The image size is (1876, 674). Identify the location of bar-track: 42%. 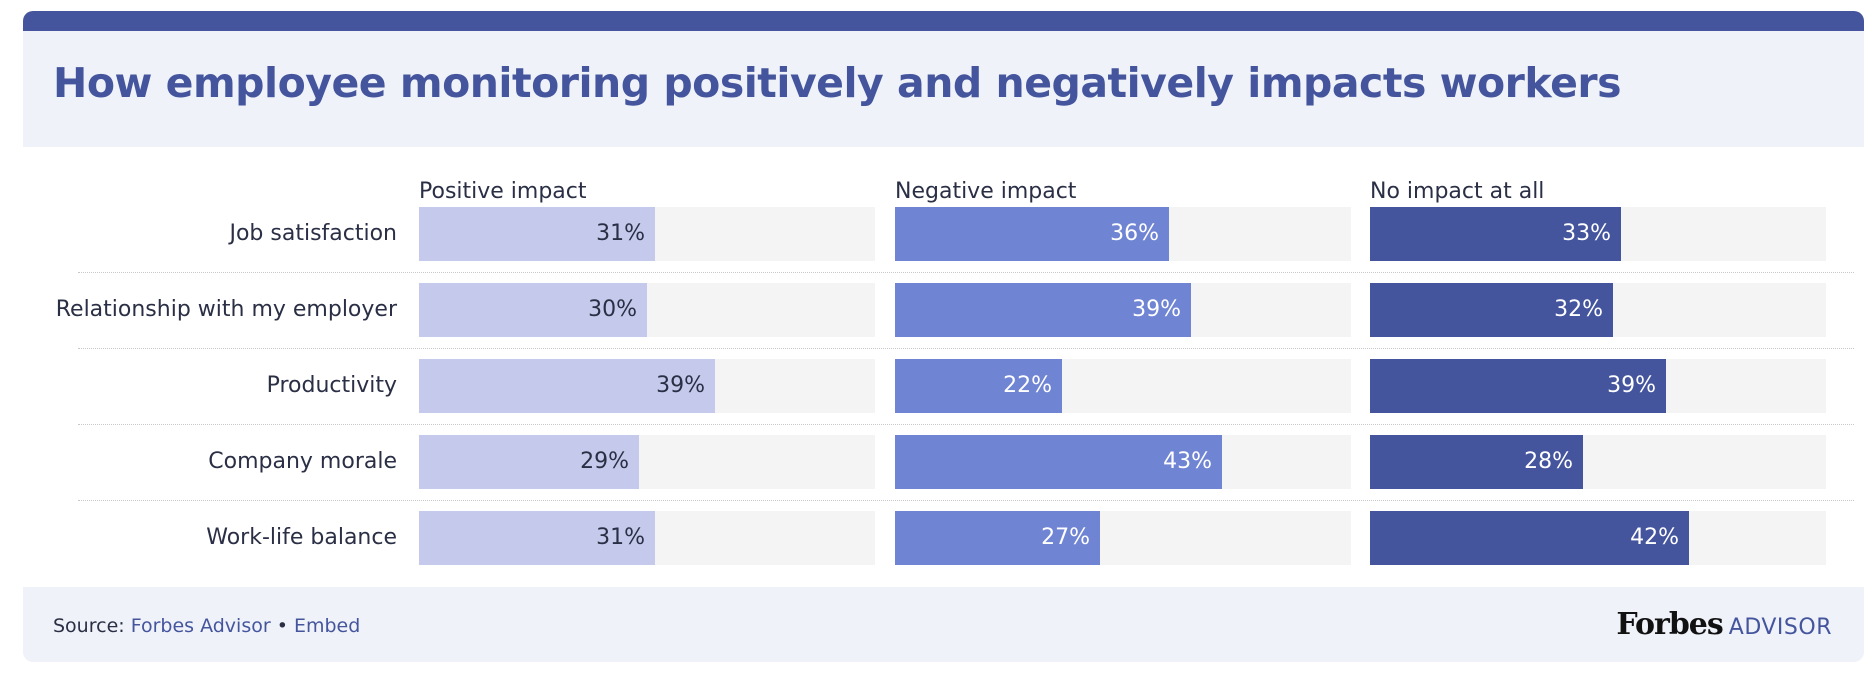
(1598, 538).